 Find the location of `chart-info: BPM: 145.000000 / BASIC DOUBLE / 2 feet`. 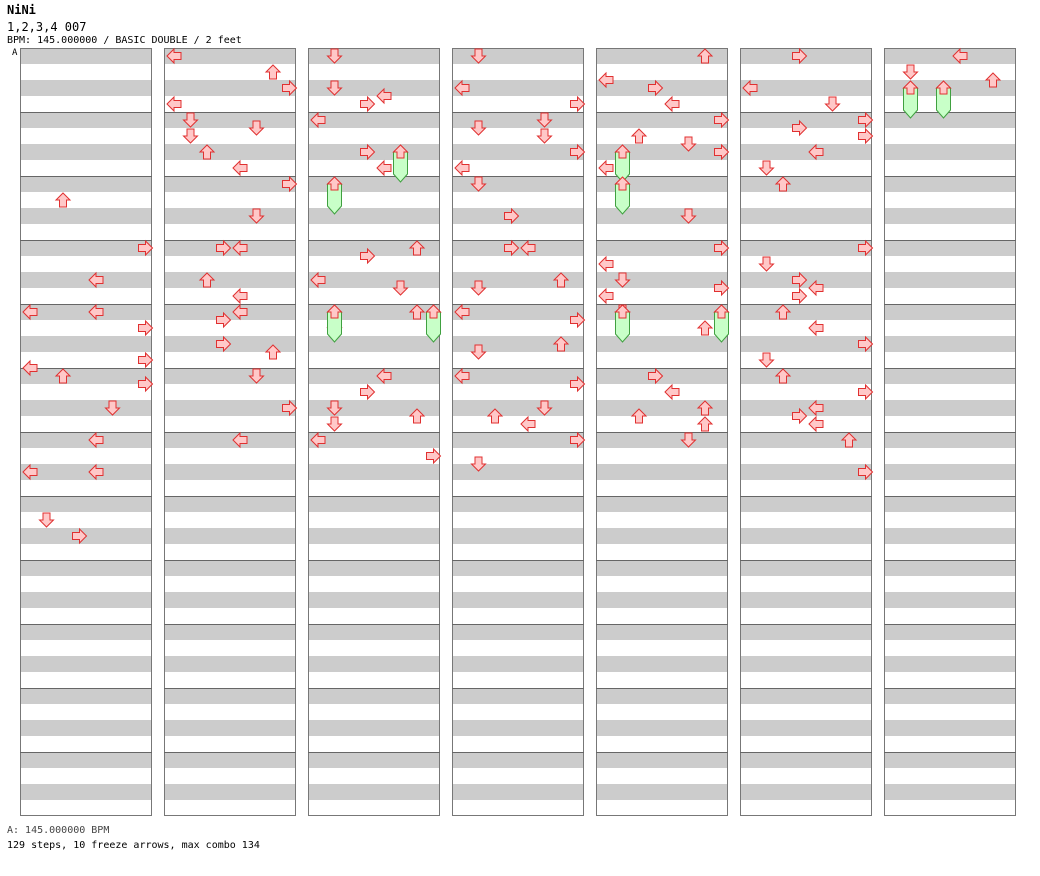

chart-info: BPM: 145.000000 / BASIC DOUBLE / 2 feet is located at coordinates (124, 40).